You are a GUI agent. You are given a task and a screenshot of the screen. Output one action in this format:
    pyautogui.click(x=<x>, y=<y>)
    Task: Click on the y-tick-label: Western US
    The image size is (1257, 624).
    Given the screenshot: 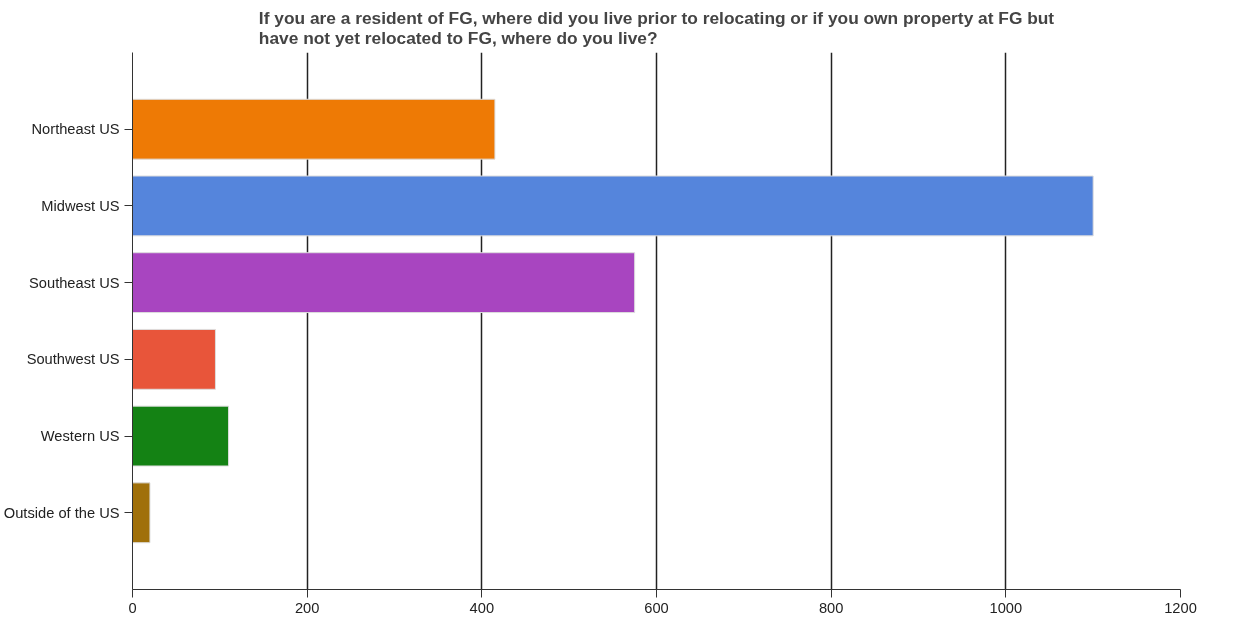 What is the action you would take?
    pyautogui.click(x=80, y=436)
    